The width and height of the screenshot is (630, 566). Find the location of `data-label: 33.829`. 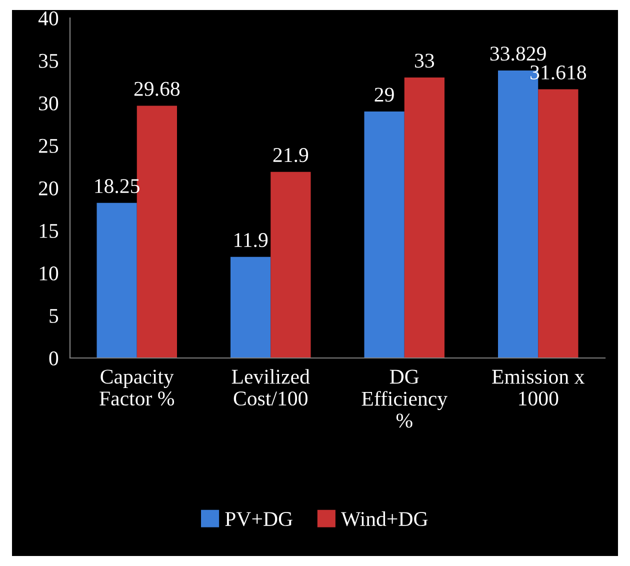

data-label: 33.829 is located at coordinates (518, 53).